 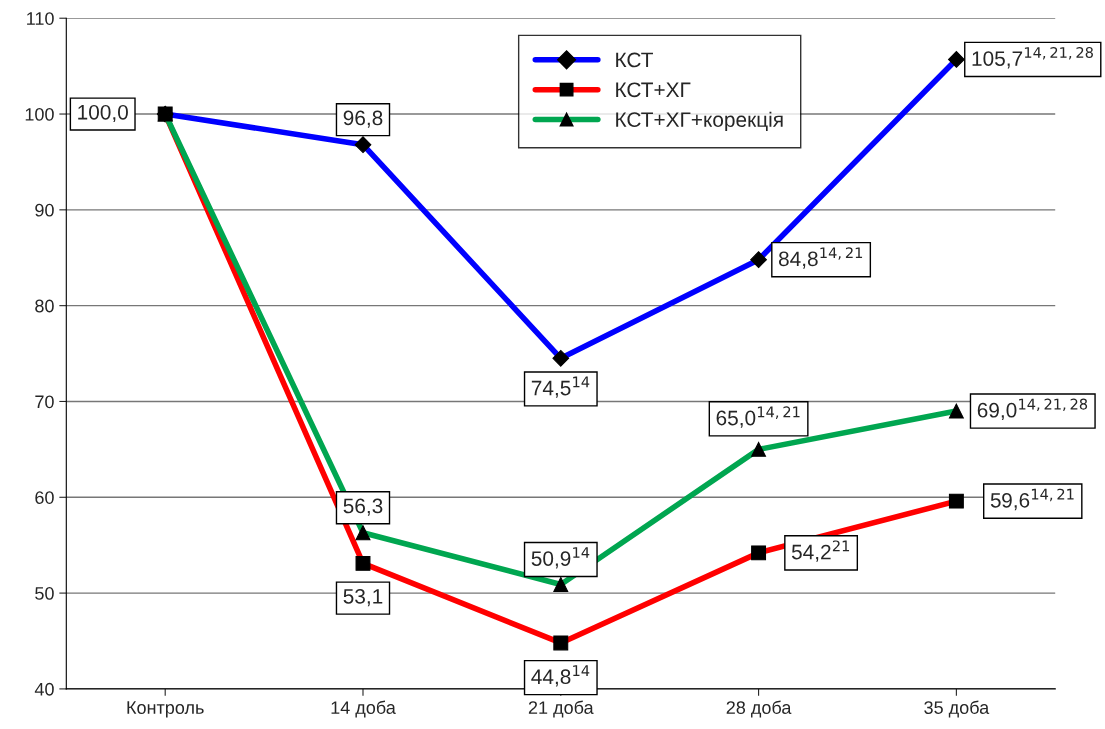 I want to click on legend-label: КСТ+ХГ, so click(x=653, y=90).